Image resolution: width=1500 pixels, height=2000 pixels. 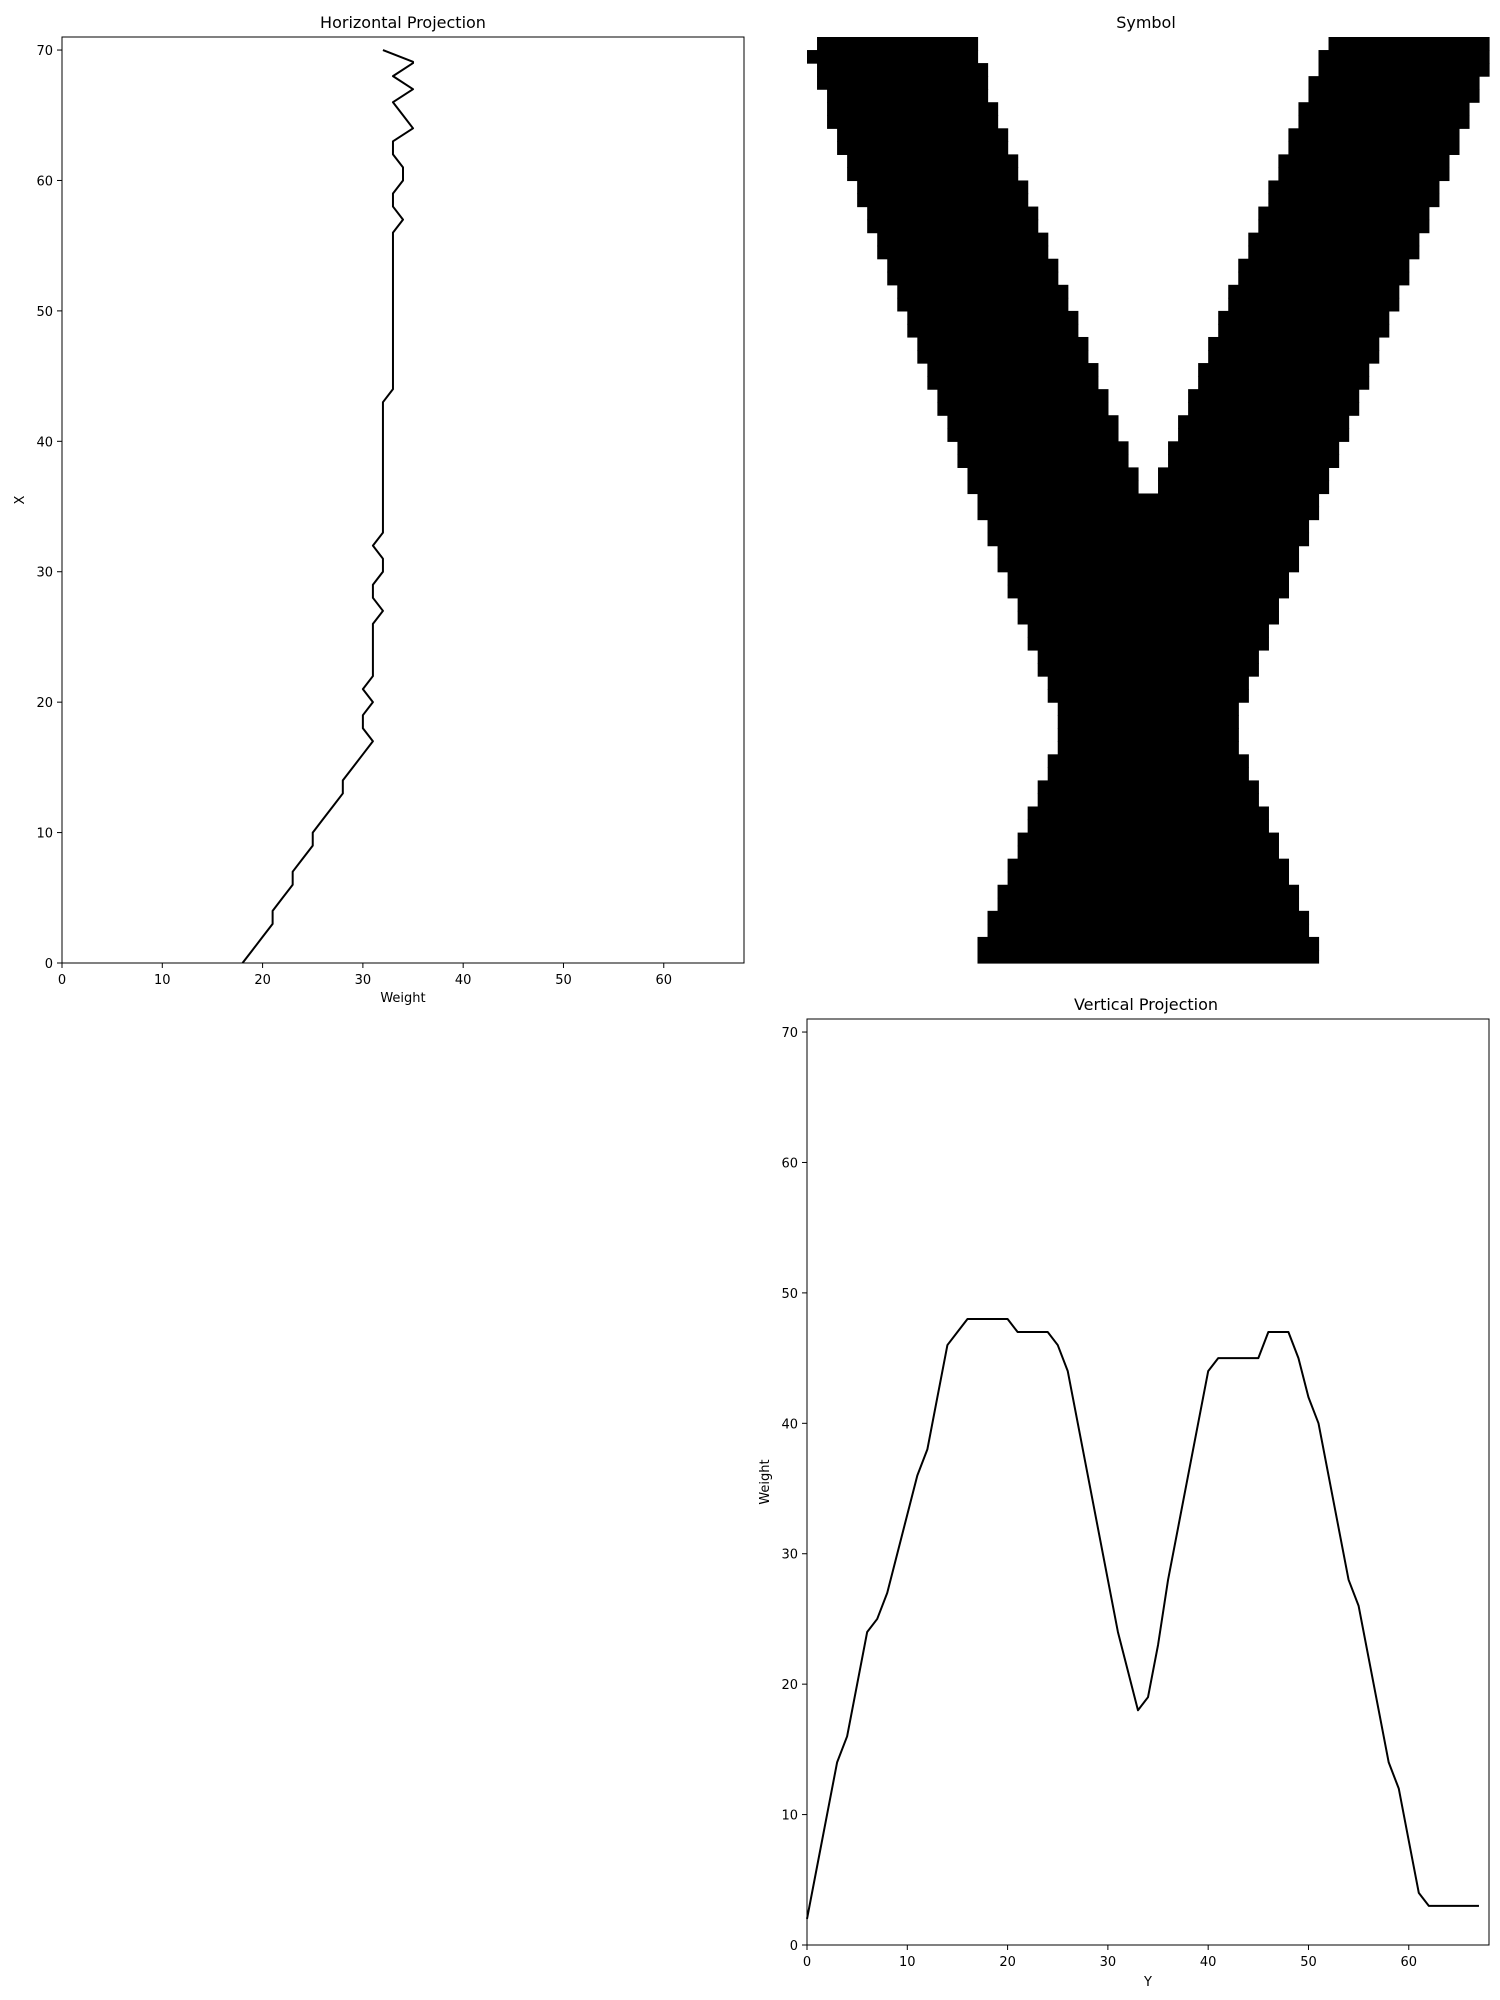 I want to click on p3-y-tick-label: 60, so click(x=789, y=1163).